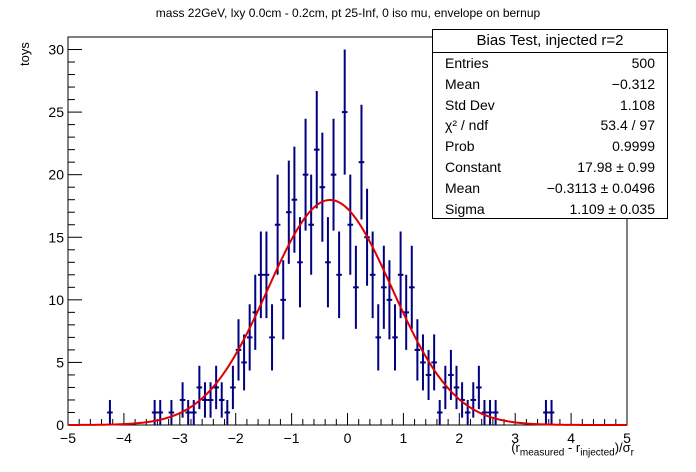 Image resolution: width=696 pixels, height=472 pixels. What do you see at coordinates (60, 362) in the screenshot?
I see `y-tick-label: 5` at bounding box center [60, 362].